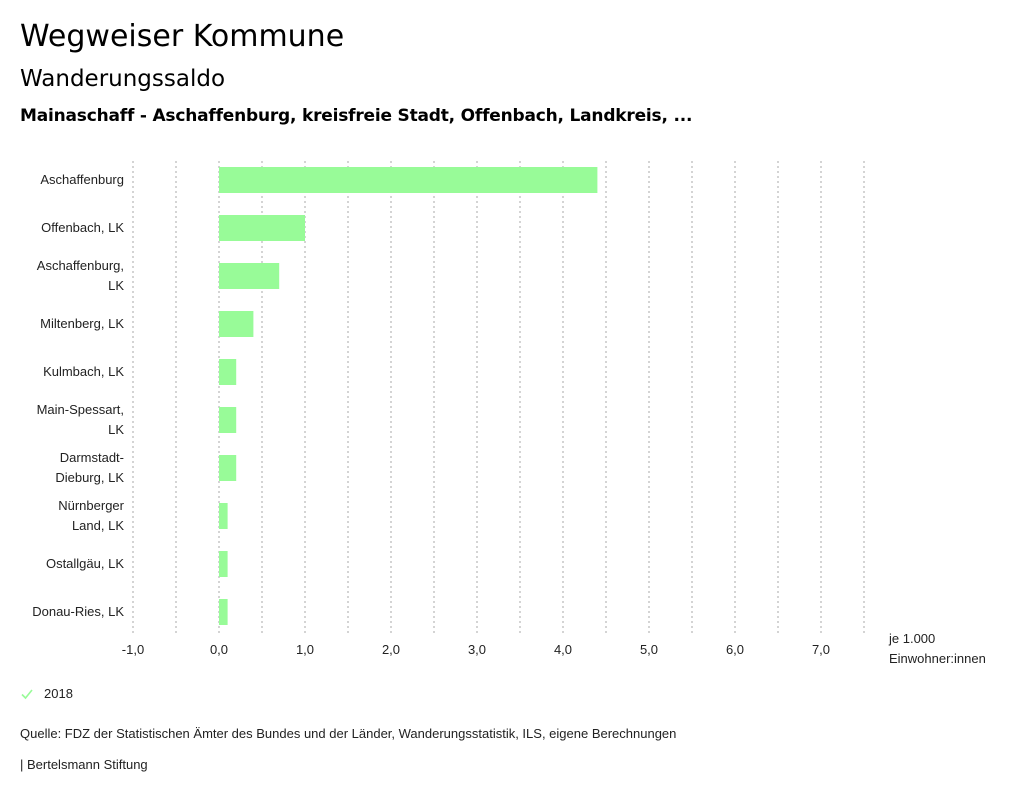 The width and height of the screenshot is (1024, 799). I want to click on x-tick-label: -1,0, so click(133, 649).